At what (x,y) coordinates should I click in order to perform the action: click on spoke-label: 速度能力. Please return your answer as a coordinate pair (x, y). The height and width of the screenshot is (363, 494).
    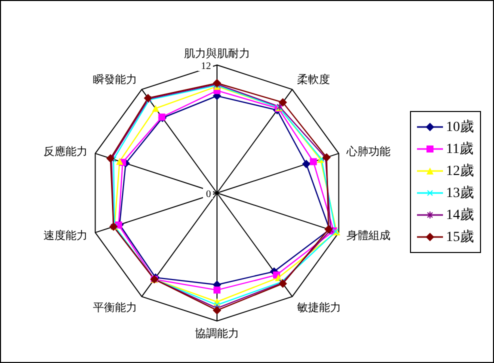
    Looking at the image, I should click on (66, 235).